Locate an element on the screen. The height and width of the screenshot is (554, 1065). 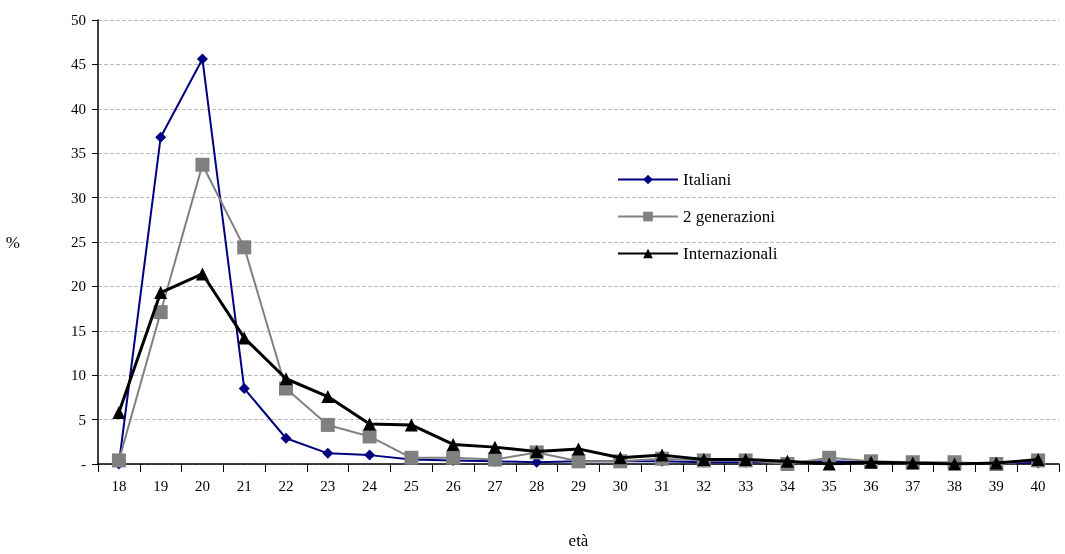
x-tick-label: 26 is located at coordinates (453, 485).